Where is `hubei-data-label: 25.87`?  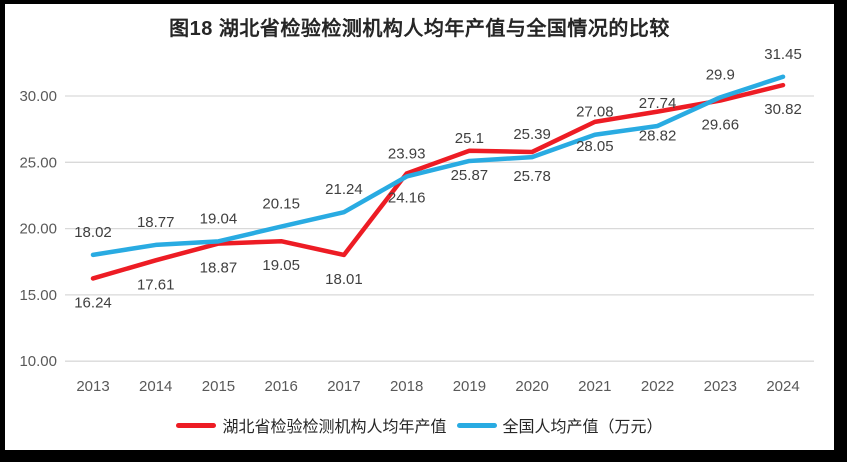
hubei-data-label: 25.87 is located at coordinates (470, 175).